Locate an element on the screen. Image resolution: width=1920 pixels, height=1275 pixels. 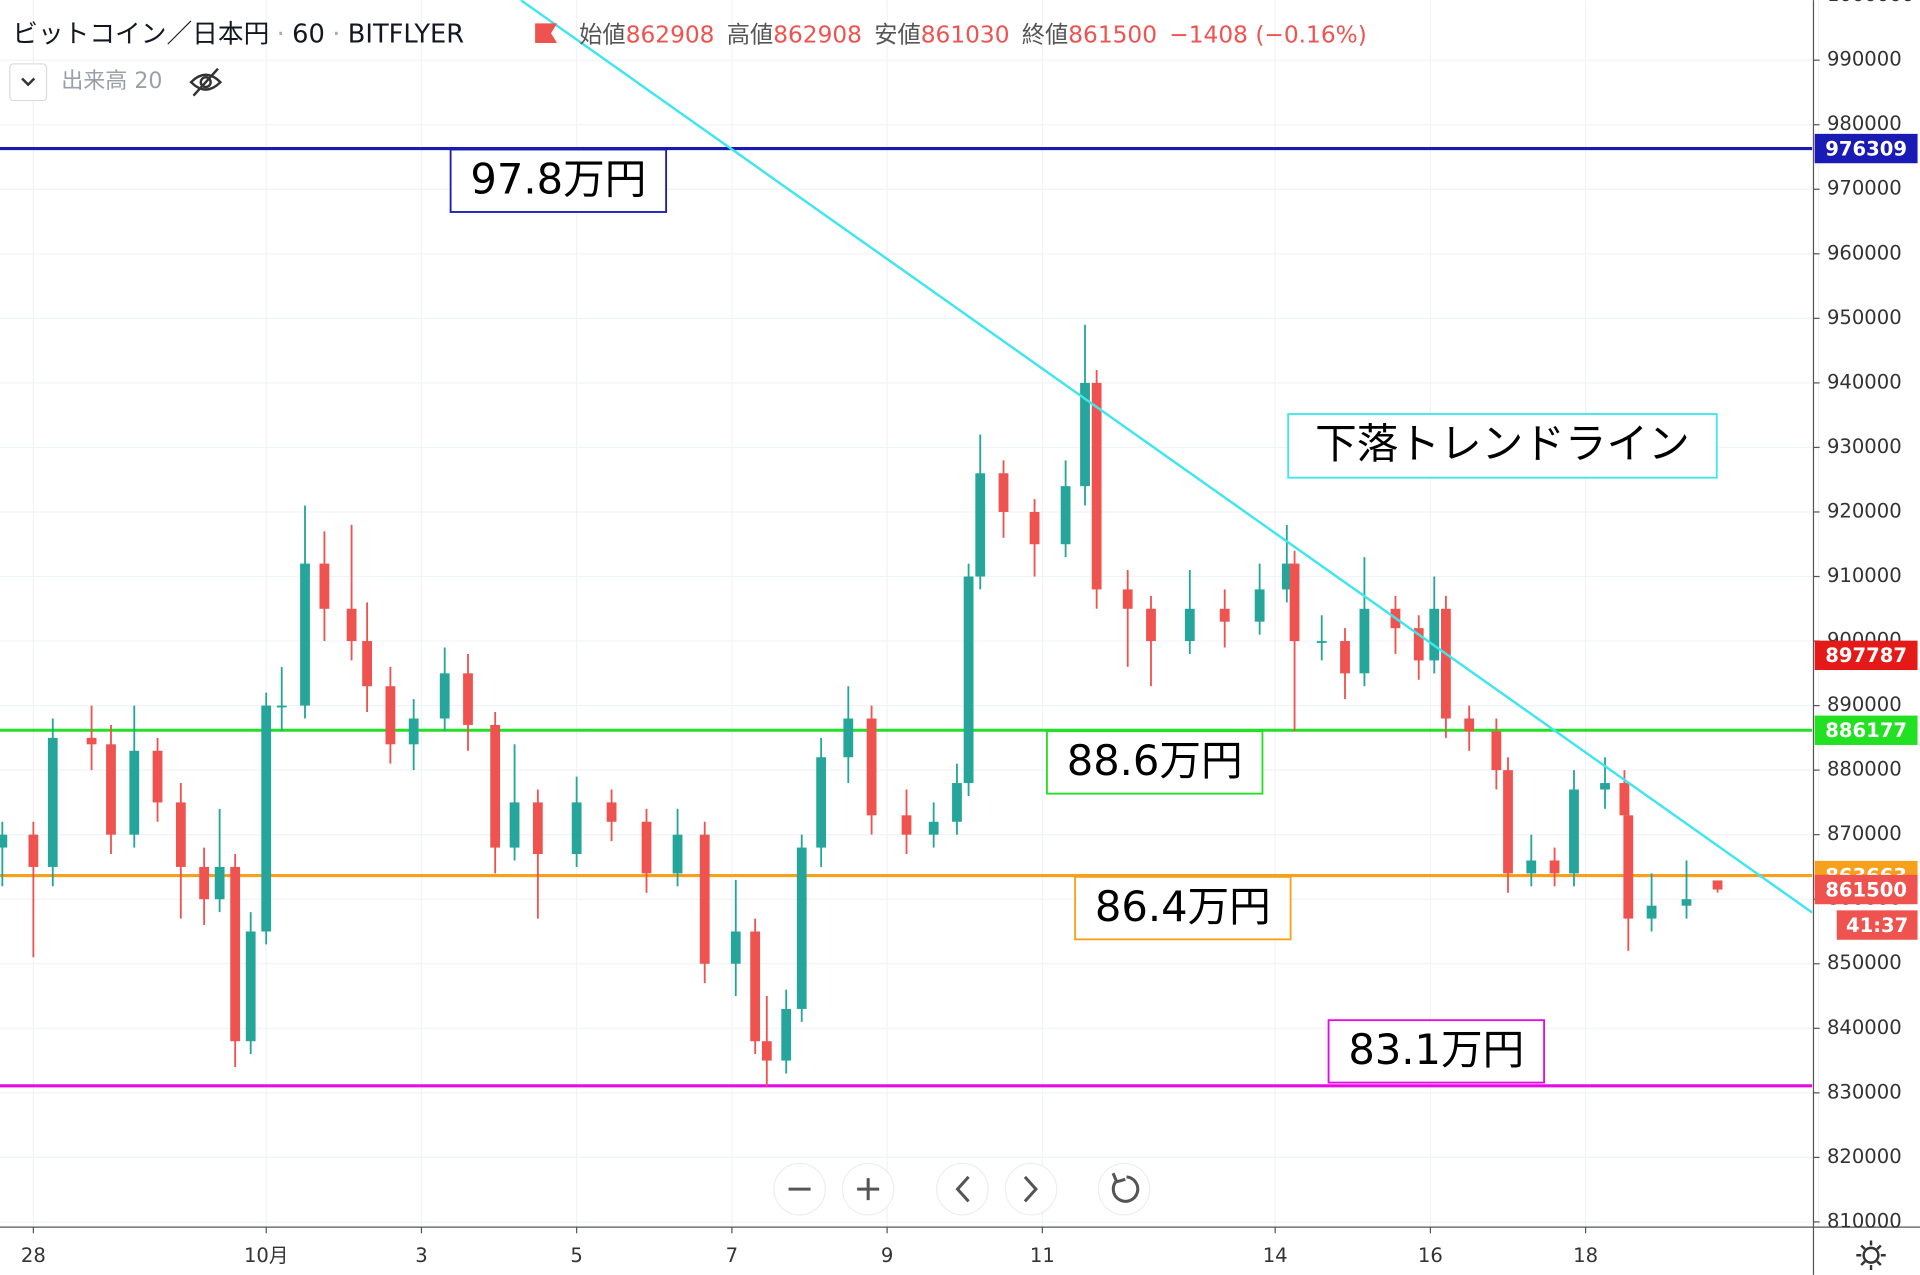
chevron-icon is located at coordinates (28, 82).